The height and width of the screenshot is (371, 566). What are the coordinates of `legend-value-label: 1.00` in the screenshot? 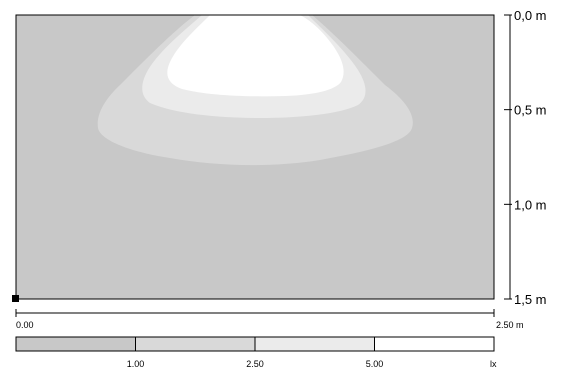 It's located at (136, 364).